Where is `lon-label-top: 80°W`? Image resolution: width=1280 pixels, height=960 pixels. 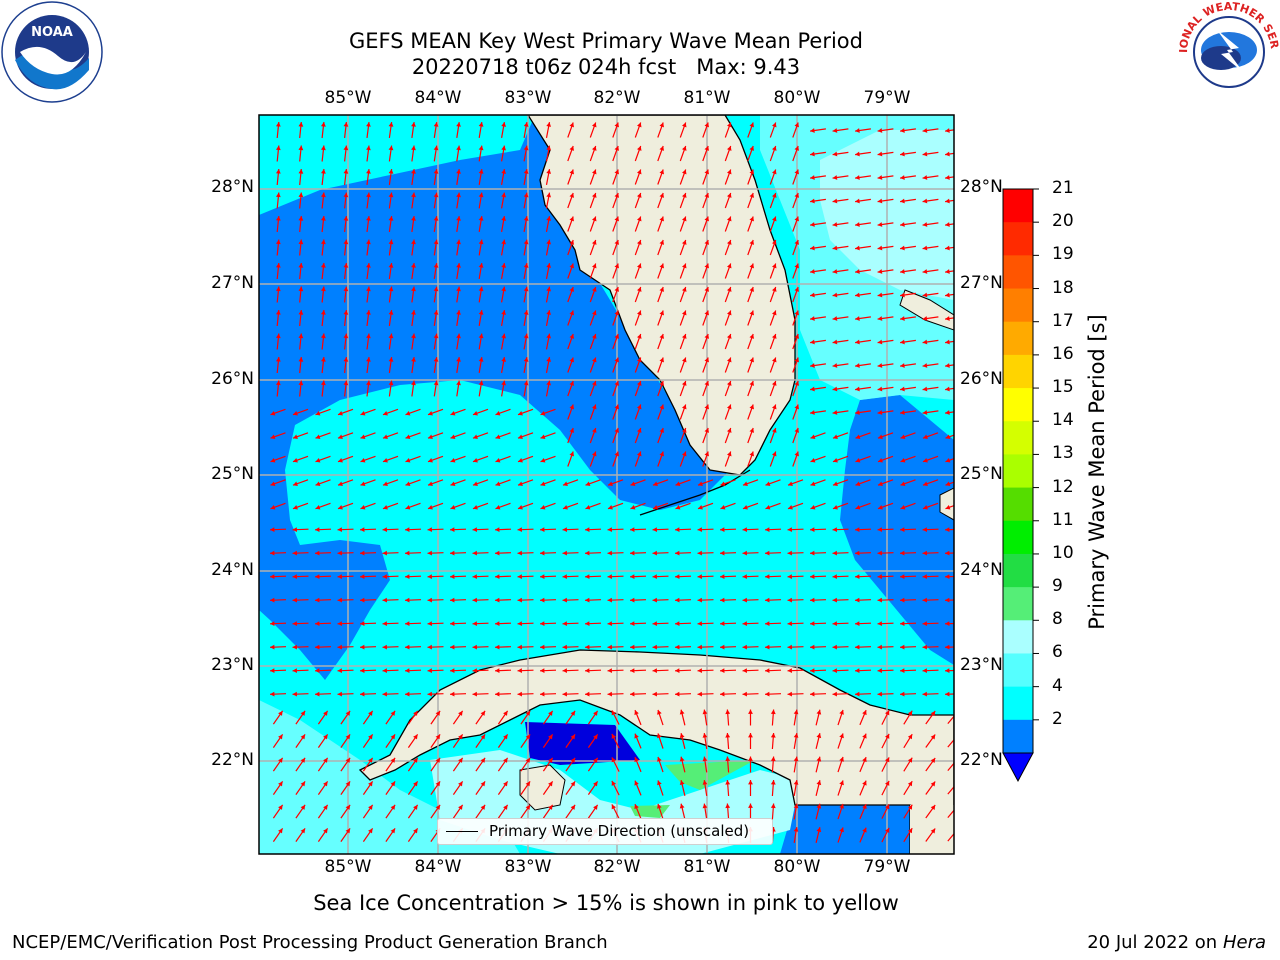
lon-label-top: 80°W is located at coordinates (797, 98).